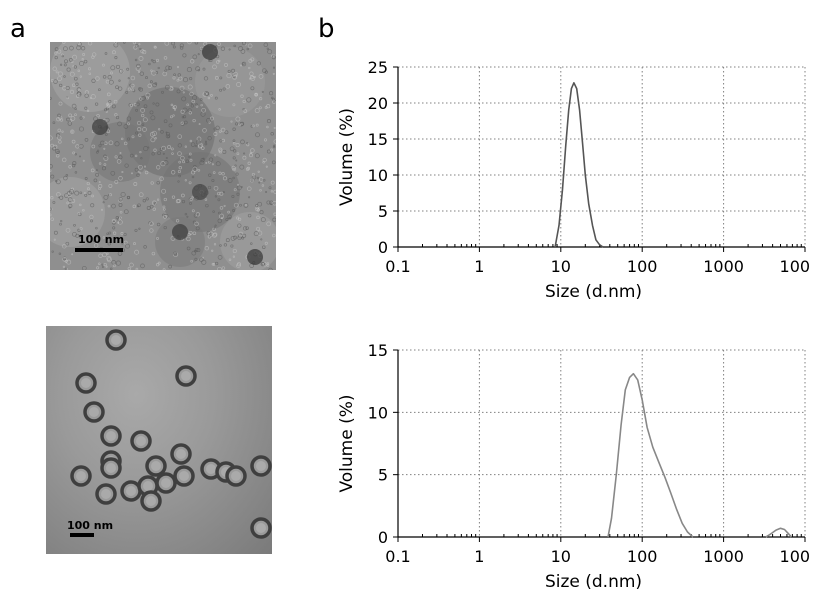  I want to click on panel-label-b: b, so click(326, 29).